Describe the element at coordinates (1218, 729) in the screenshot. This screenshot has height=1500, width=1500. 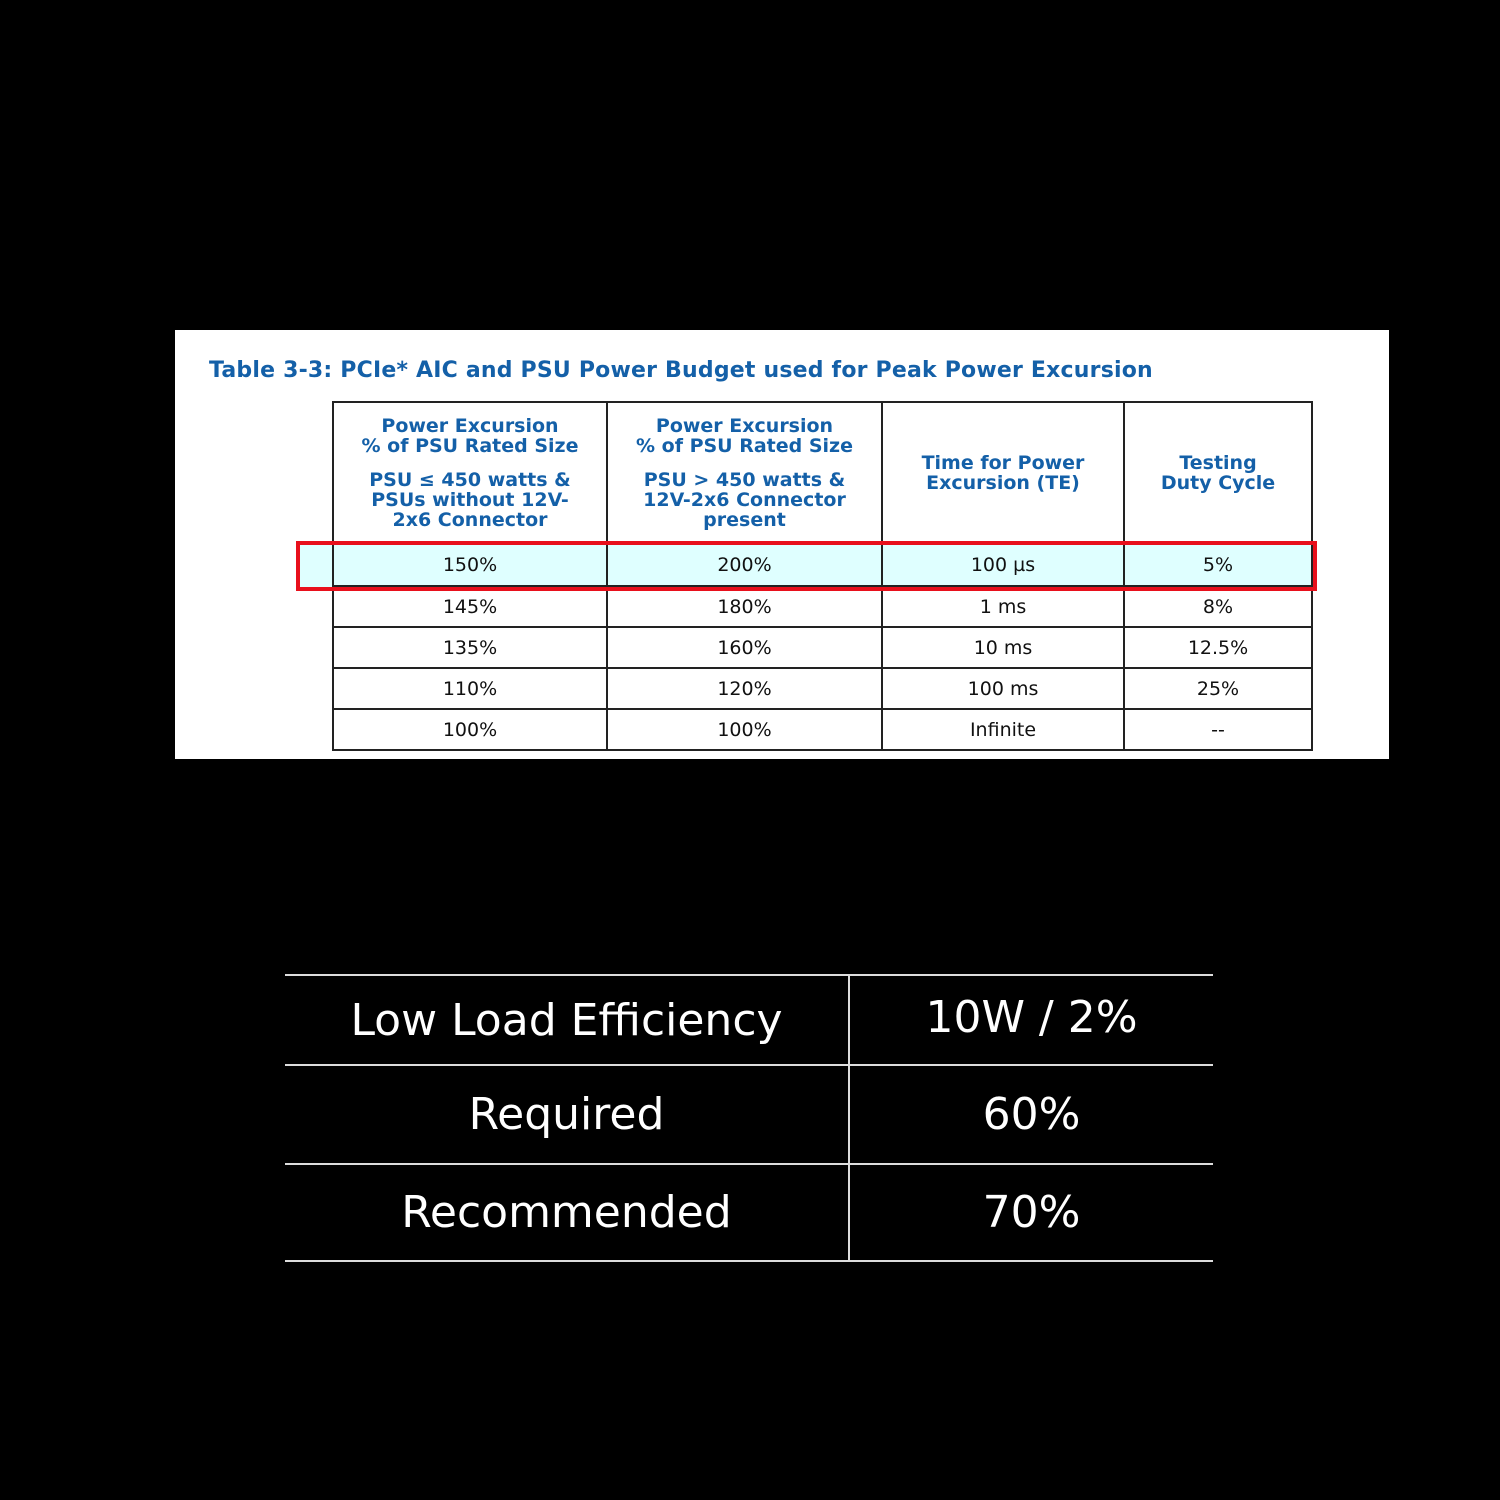
I see `table-cell: --` at that location.